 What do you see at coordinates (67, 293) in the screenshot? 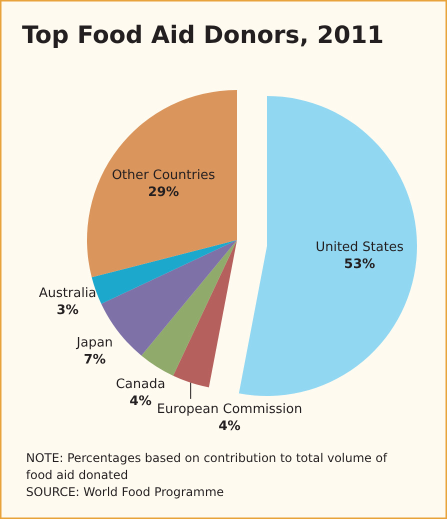
I see `slice-label: Australia` at bounding box center [67, 293].